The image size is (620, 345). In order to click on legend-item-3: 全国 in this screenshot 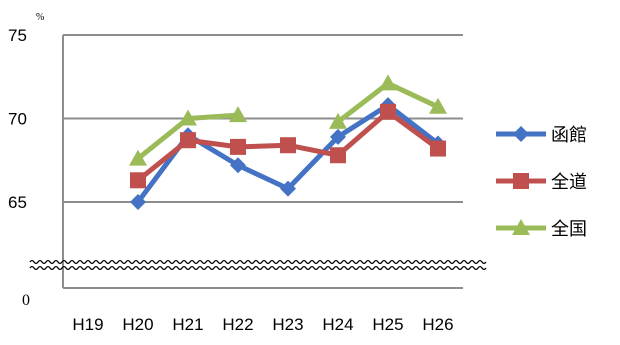, I will do `click(541, 229)`.